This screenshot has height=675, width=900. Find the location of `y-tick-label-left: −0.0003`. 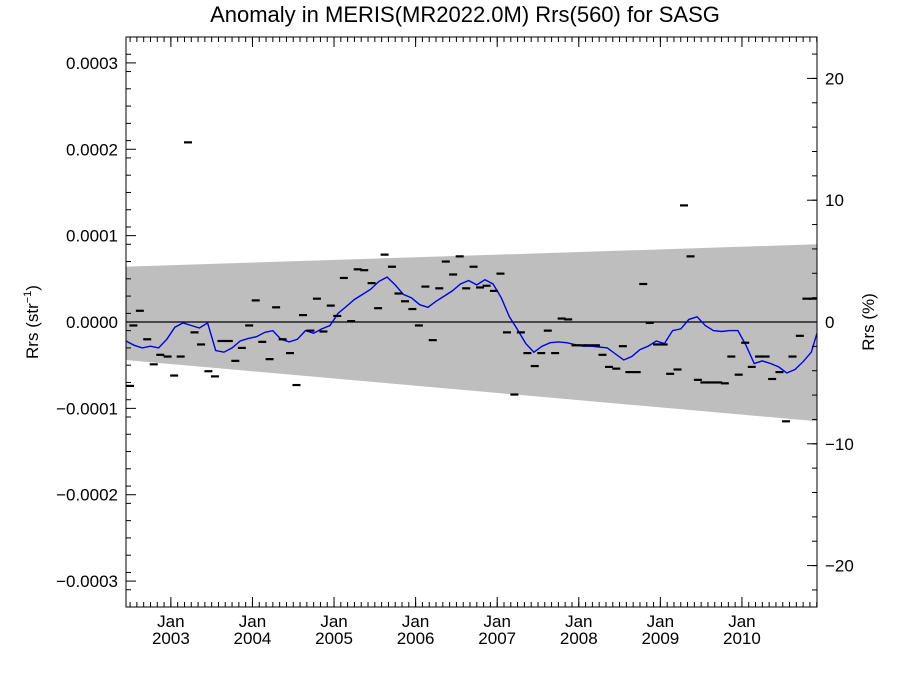

y-tick-label-left: −0.0003 is located at coordinates (87, 581).